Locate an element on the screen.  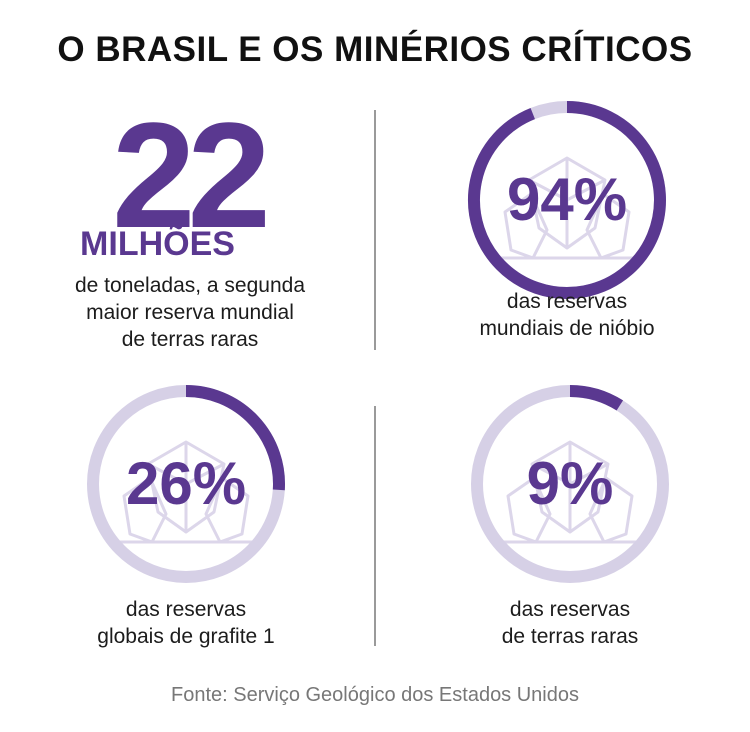
highlight-unit: MILHÕES is located at coordinates (157, 244).